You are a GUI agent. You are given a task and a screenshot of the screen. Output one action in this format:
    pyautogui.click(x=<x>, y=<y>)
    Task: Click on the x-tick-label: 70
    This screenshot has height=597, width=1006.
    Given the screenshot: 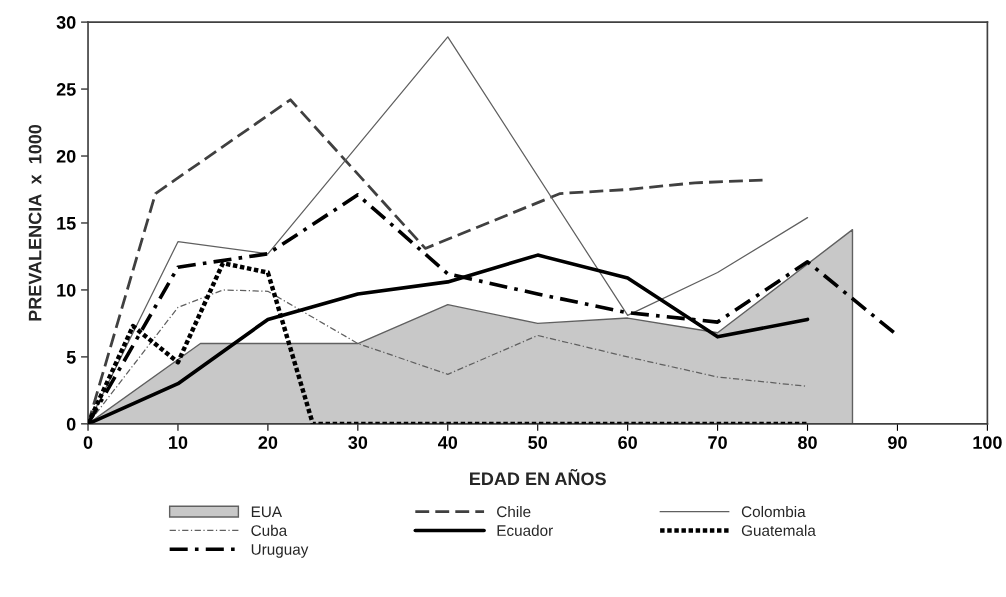 What is the action you would take?
    pyautogui.click(x=717, y=442)
    